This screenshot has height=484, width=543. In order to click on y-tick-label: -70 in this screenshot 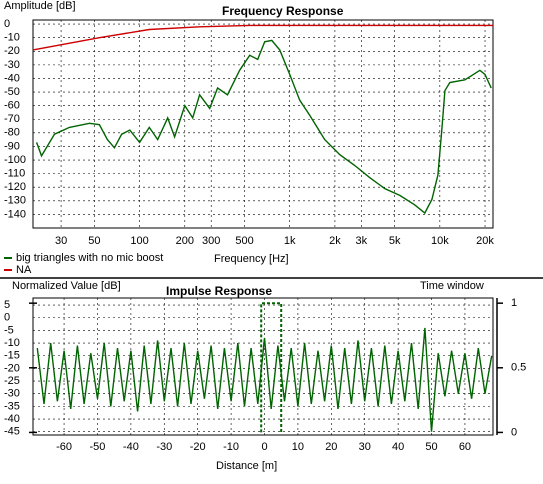, I will do `click(12, 119)`.